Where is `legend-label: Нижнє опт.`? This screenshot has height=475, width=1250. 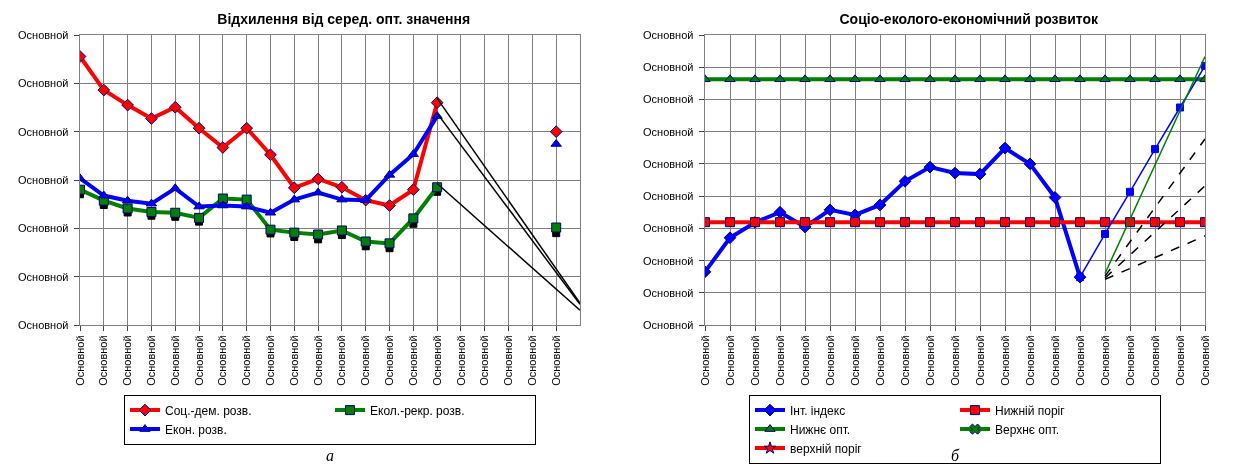 legend-label: Нижнє опт. is located at coordinates (820, 429).